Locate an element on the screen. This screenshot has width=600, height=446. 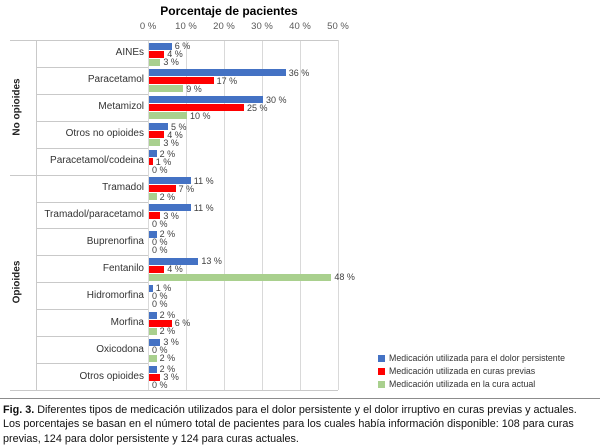
chart-title: Porcentaje de pacientes is located at coordinates (229, 11).